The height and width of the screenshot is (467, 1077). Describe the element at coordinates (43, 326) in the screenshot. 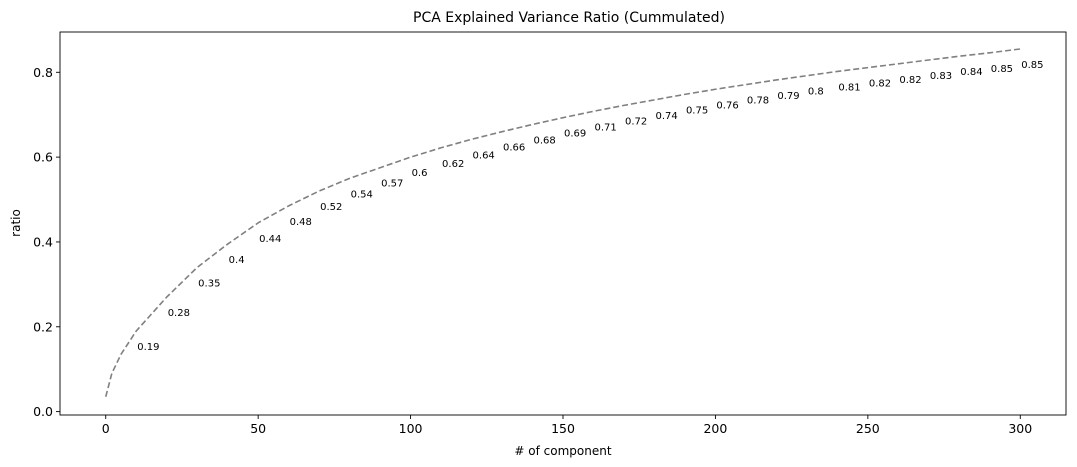

I see `y-tick-label: 0.2` at that location.